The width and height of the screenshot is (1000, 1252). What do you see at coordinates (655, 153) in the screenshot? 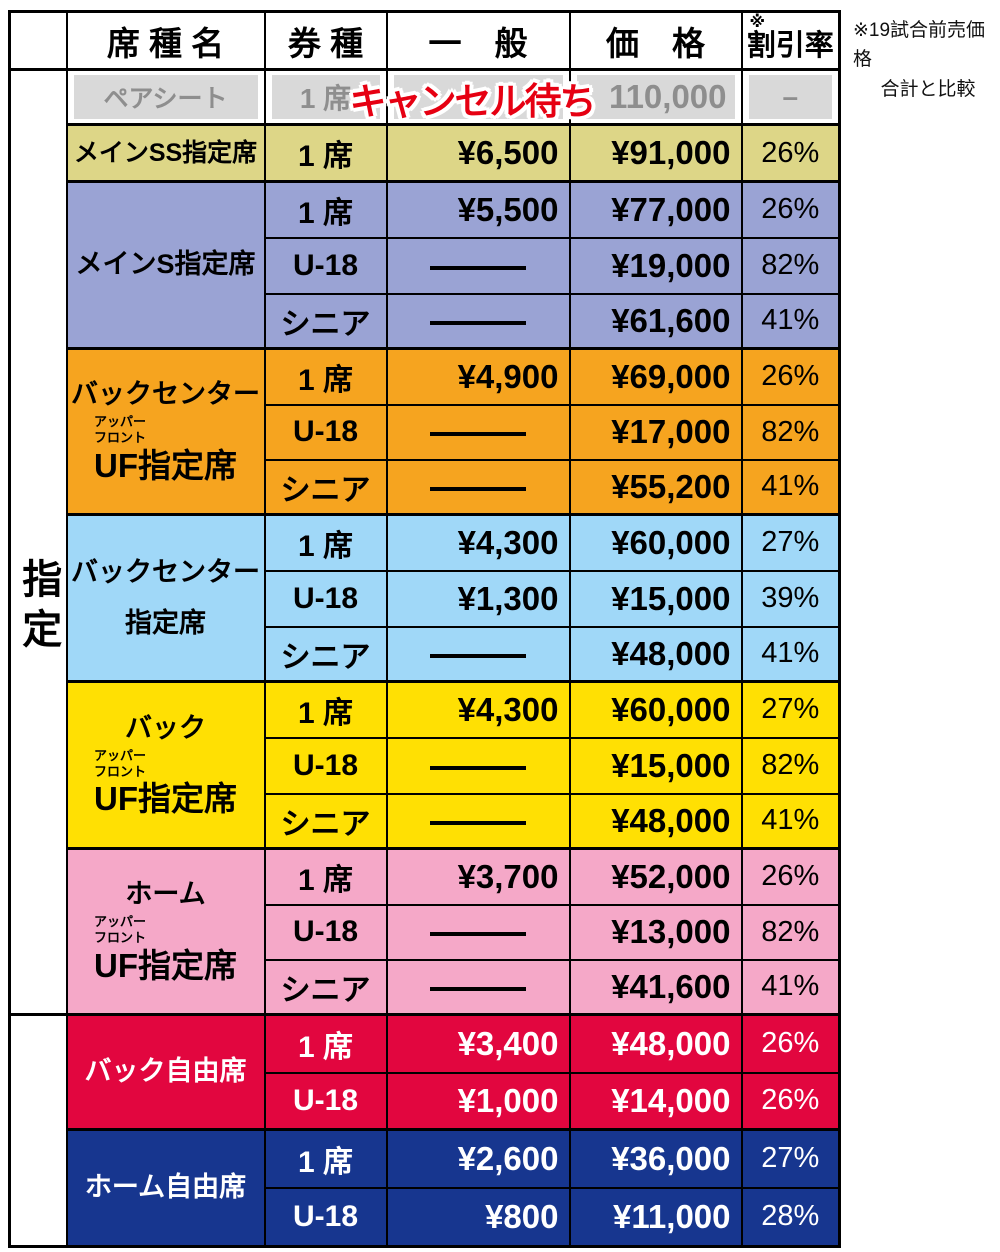
I see `season-price-cell: ¥91,000` at bounding box center [655, 153].